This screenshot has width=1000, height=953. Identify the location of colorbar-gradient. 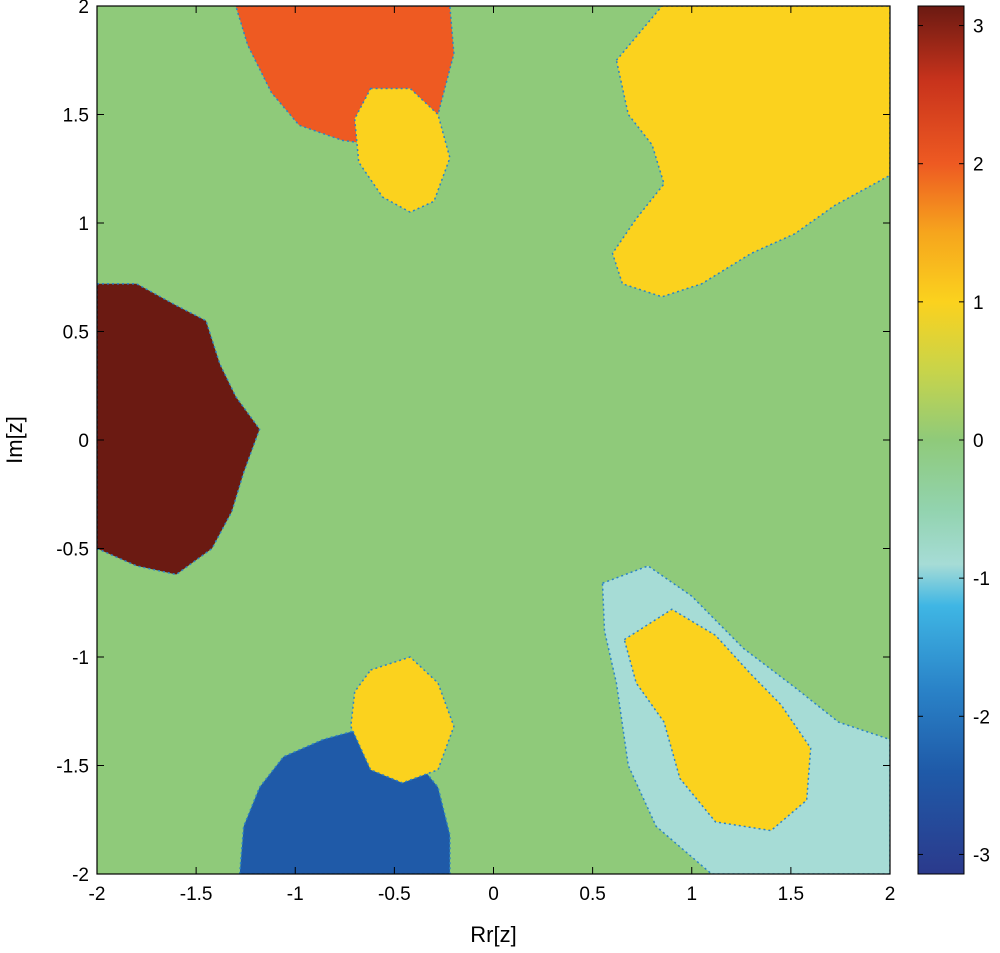
(941, 440).